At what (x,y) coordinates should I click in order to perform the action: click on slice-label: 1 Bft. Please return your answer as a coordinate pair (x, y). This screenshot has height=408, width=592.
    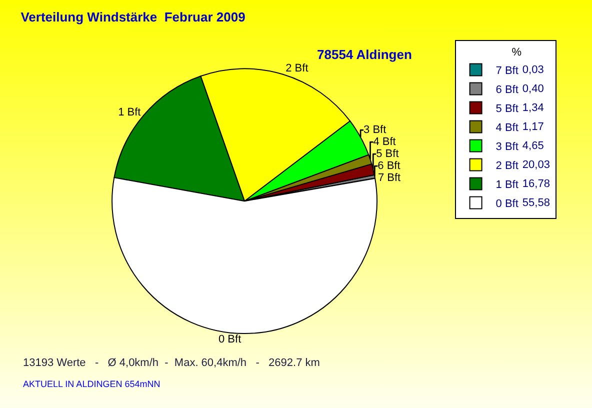
    Looking at the image, I should click on (129, 112).